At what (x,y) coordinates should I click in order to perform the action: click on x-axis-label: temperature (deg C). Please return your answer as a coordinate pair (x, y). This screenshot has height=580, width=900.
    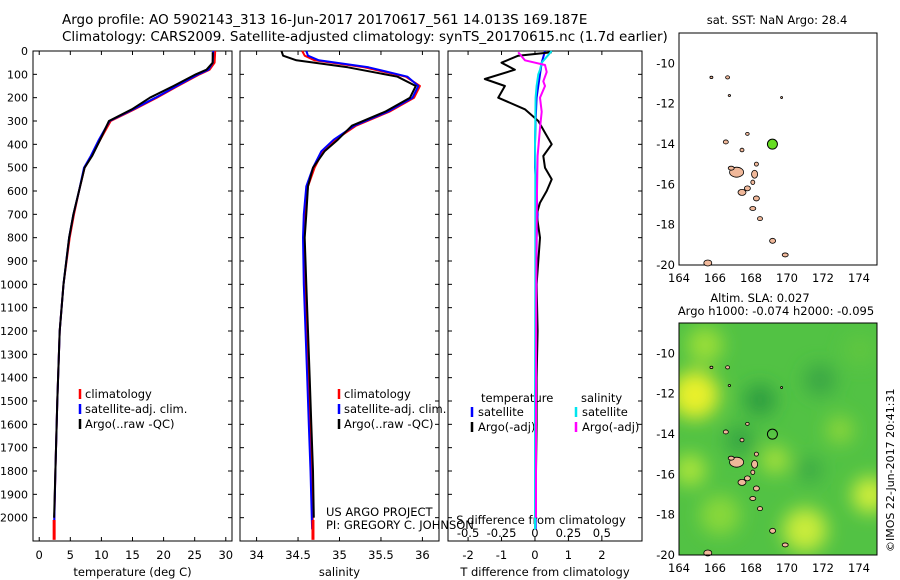
    Looking at the image, I should click on (132, 572).